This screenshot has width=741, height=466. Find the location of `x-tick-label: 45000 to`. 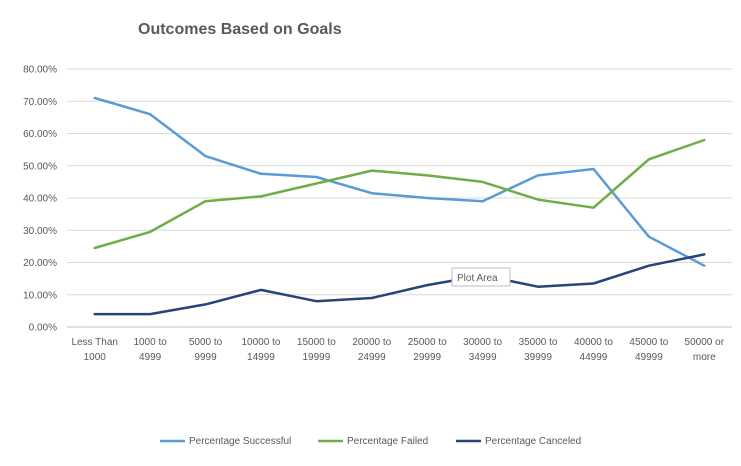

x-tick-label: 45000 to is located at coordinates (648, 342).